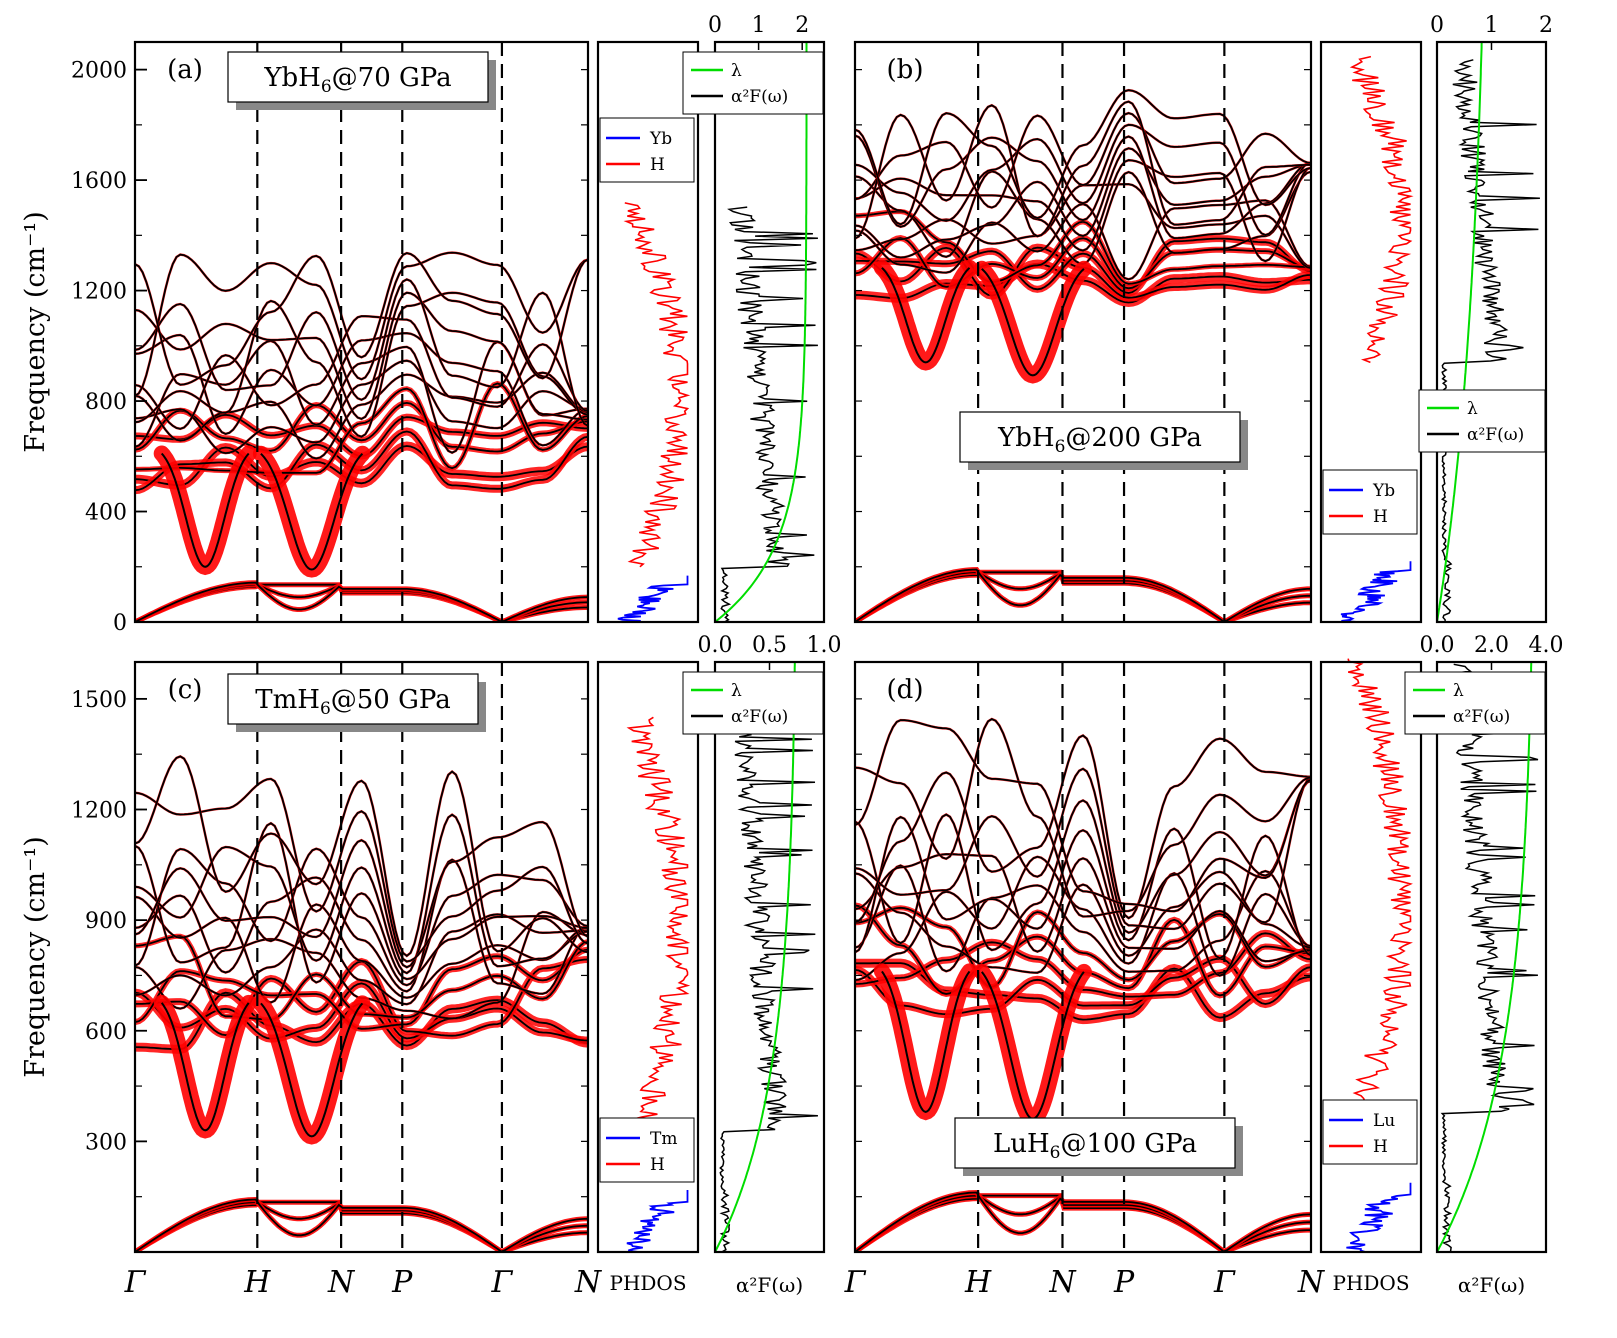 The width and height of the screenshot is (1617, 1338). I want to click on y-tick-label: 600, so click(106, 1032).